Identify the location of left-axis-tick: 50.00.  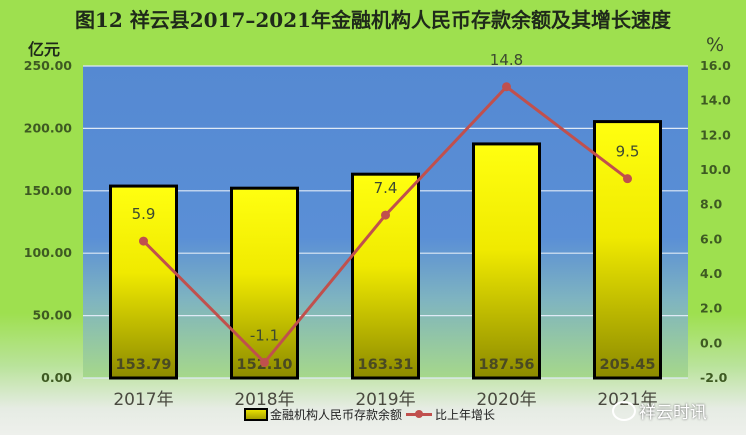
(52, 315).